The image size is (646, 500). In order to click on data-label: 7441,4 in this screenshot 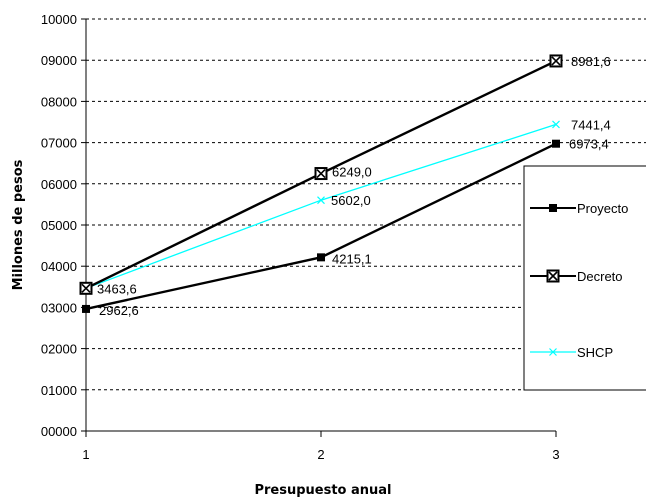, I will do `click(591, 124)`.